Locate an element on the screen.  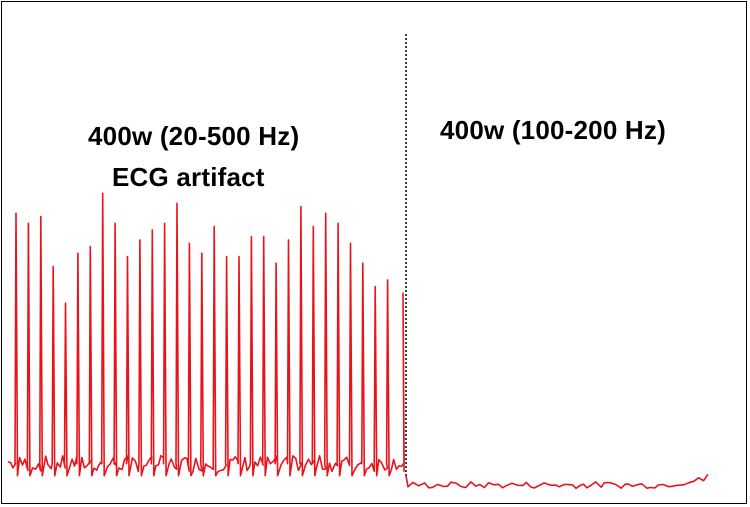
left-annotation-title: 400w (20-500 Hz) is located at coordinates (194, 136).